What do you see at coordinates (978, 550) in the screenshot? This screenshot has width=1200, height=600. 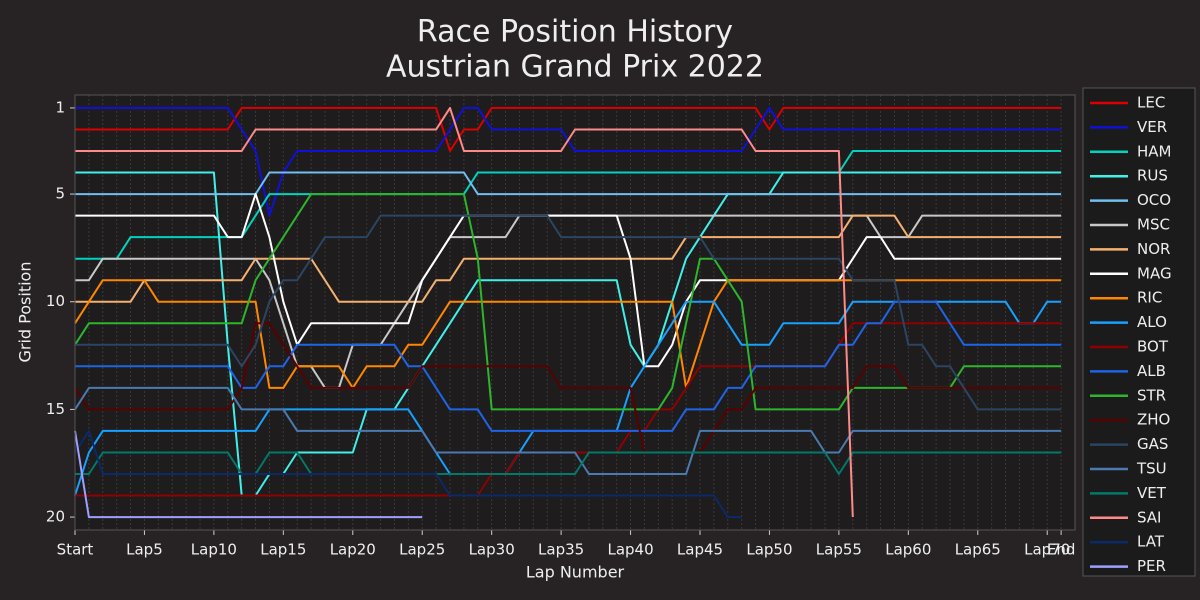 I see `x-tick-label: Lap65` at bounding box center [978, 550].